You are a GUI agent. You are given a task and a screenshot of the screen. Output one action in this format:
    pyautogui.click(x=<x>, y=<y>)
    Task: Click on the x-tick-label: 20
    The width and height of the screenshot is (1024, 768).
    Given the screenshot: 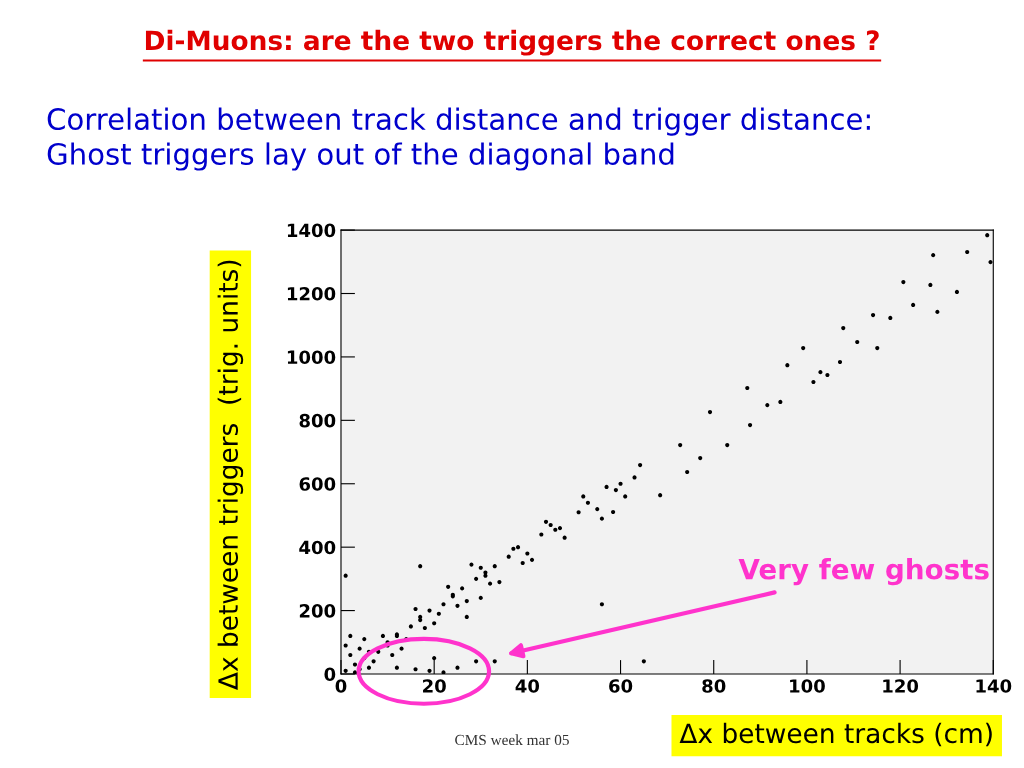 What is the action you would take?
    pyautogui.click(x=434, y=686)
    